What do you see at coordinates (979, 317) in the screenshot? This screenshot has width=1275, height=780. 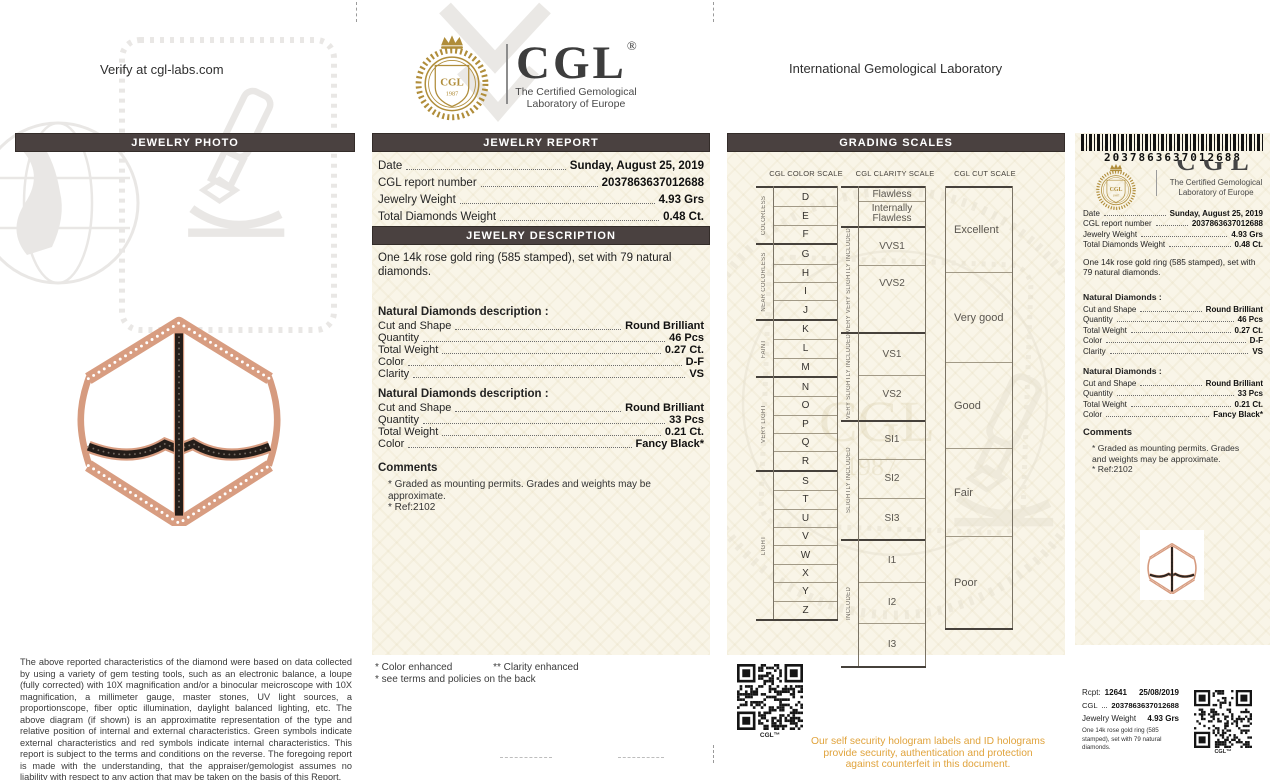 I see `scale-cell: Very good` at bounding box center [979, 317].